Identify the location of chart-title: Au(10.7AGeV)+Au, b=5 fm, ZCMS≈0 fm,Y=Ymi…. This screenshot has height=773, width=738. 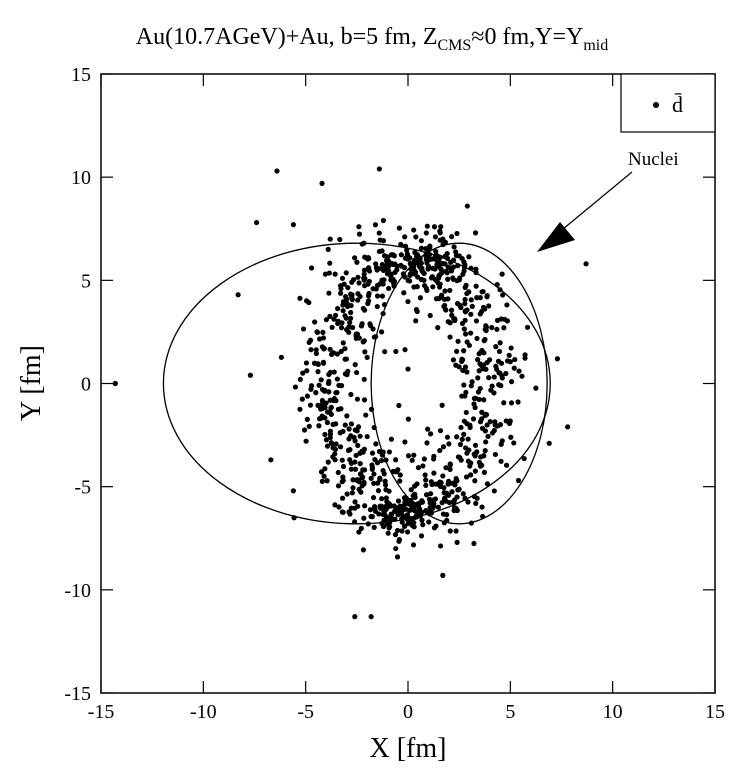
(372, 39).